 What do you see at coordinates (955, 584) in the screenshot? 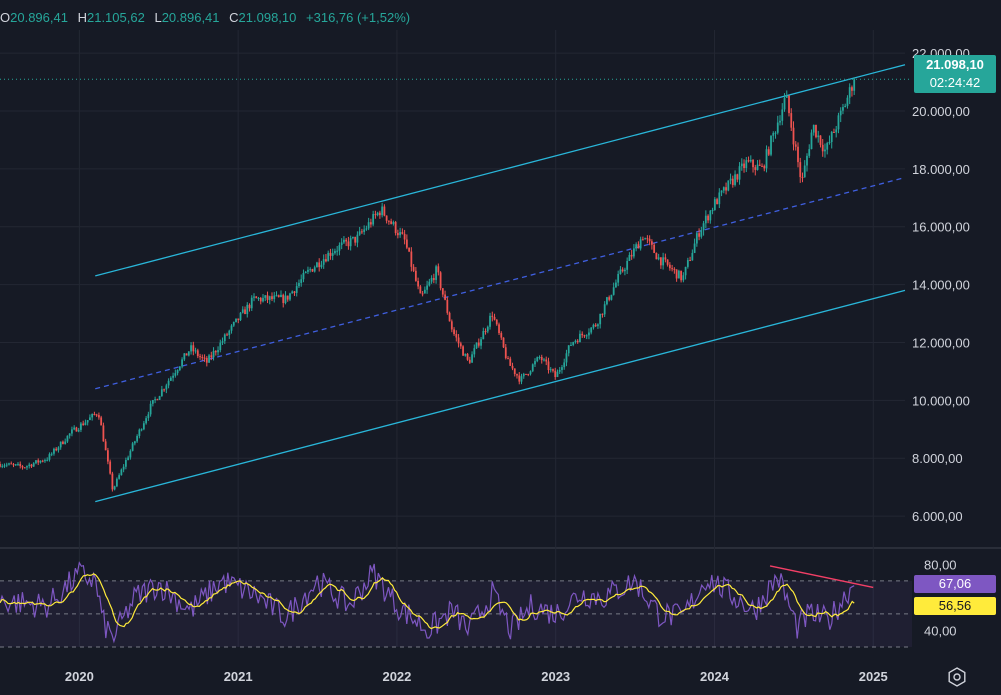
I see `rsi-value-badge: 67,06` at bounding box center [955, 584].